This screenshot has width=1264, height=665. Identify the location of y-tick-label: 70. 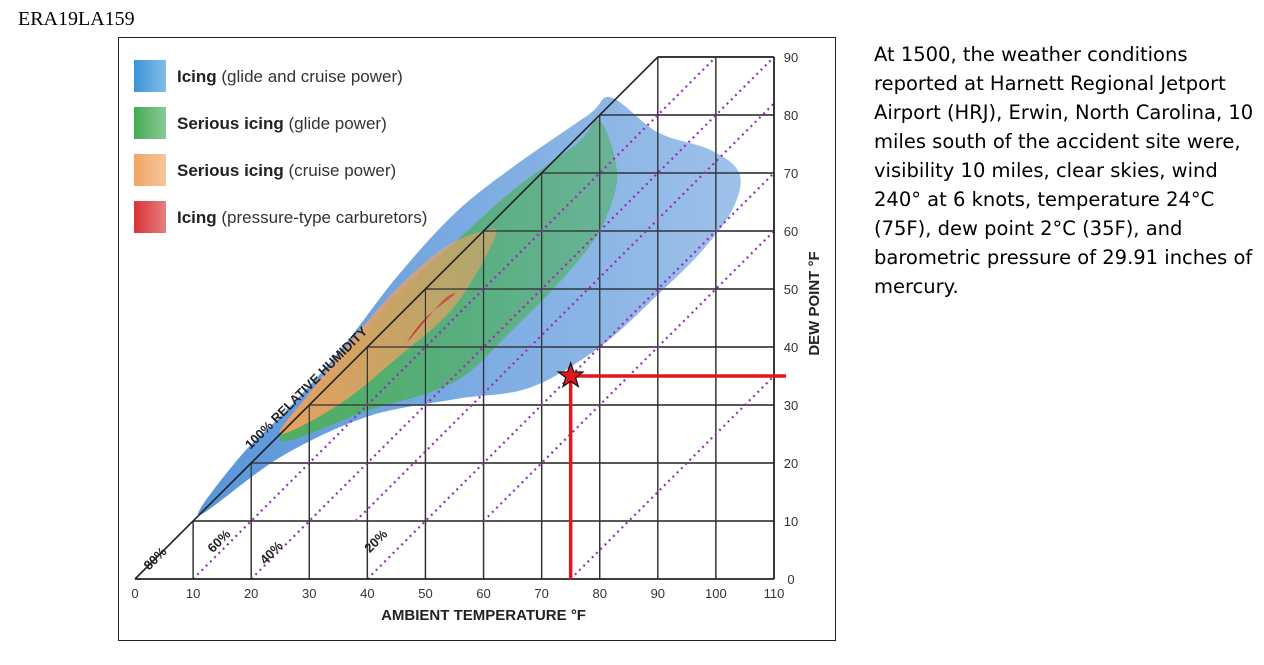
(791, 173).